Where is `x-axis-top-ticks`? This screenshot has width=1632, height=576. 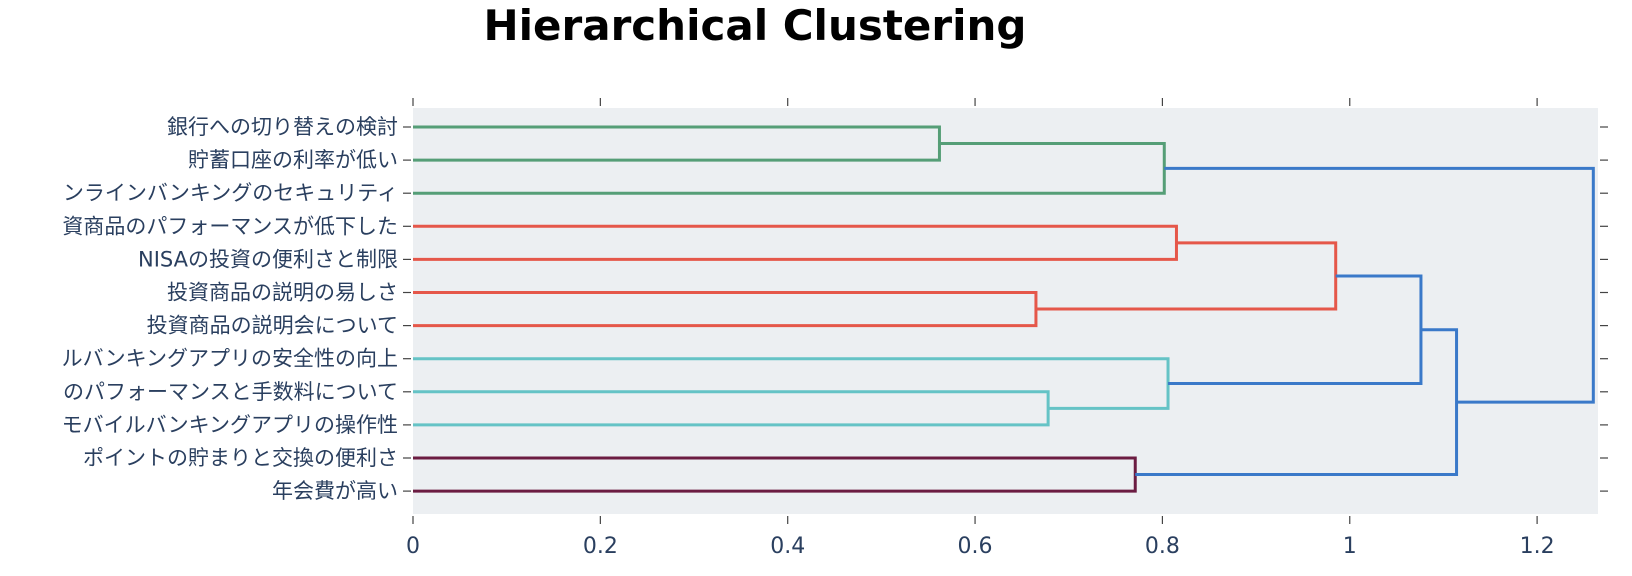 x-axis-top-ticks is located at coordinates (975, 102).